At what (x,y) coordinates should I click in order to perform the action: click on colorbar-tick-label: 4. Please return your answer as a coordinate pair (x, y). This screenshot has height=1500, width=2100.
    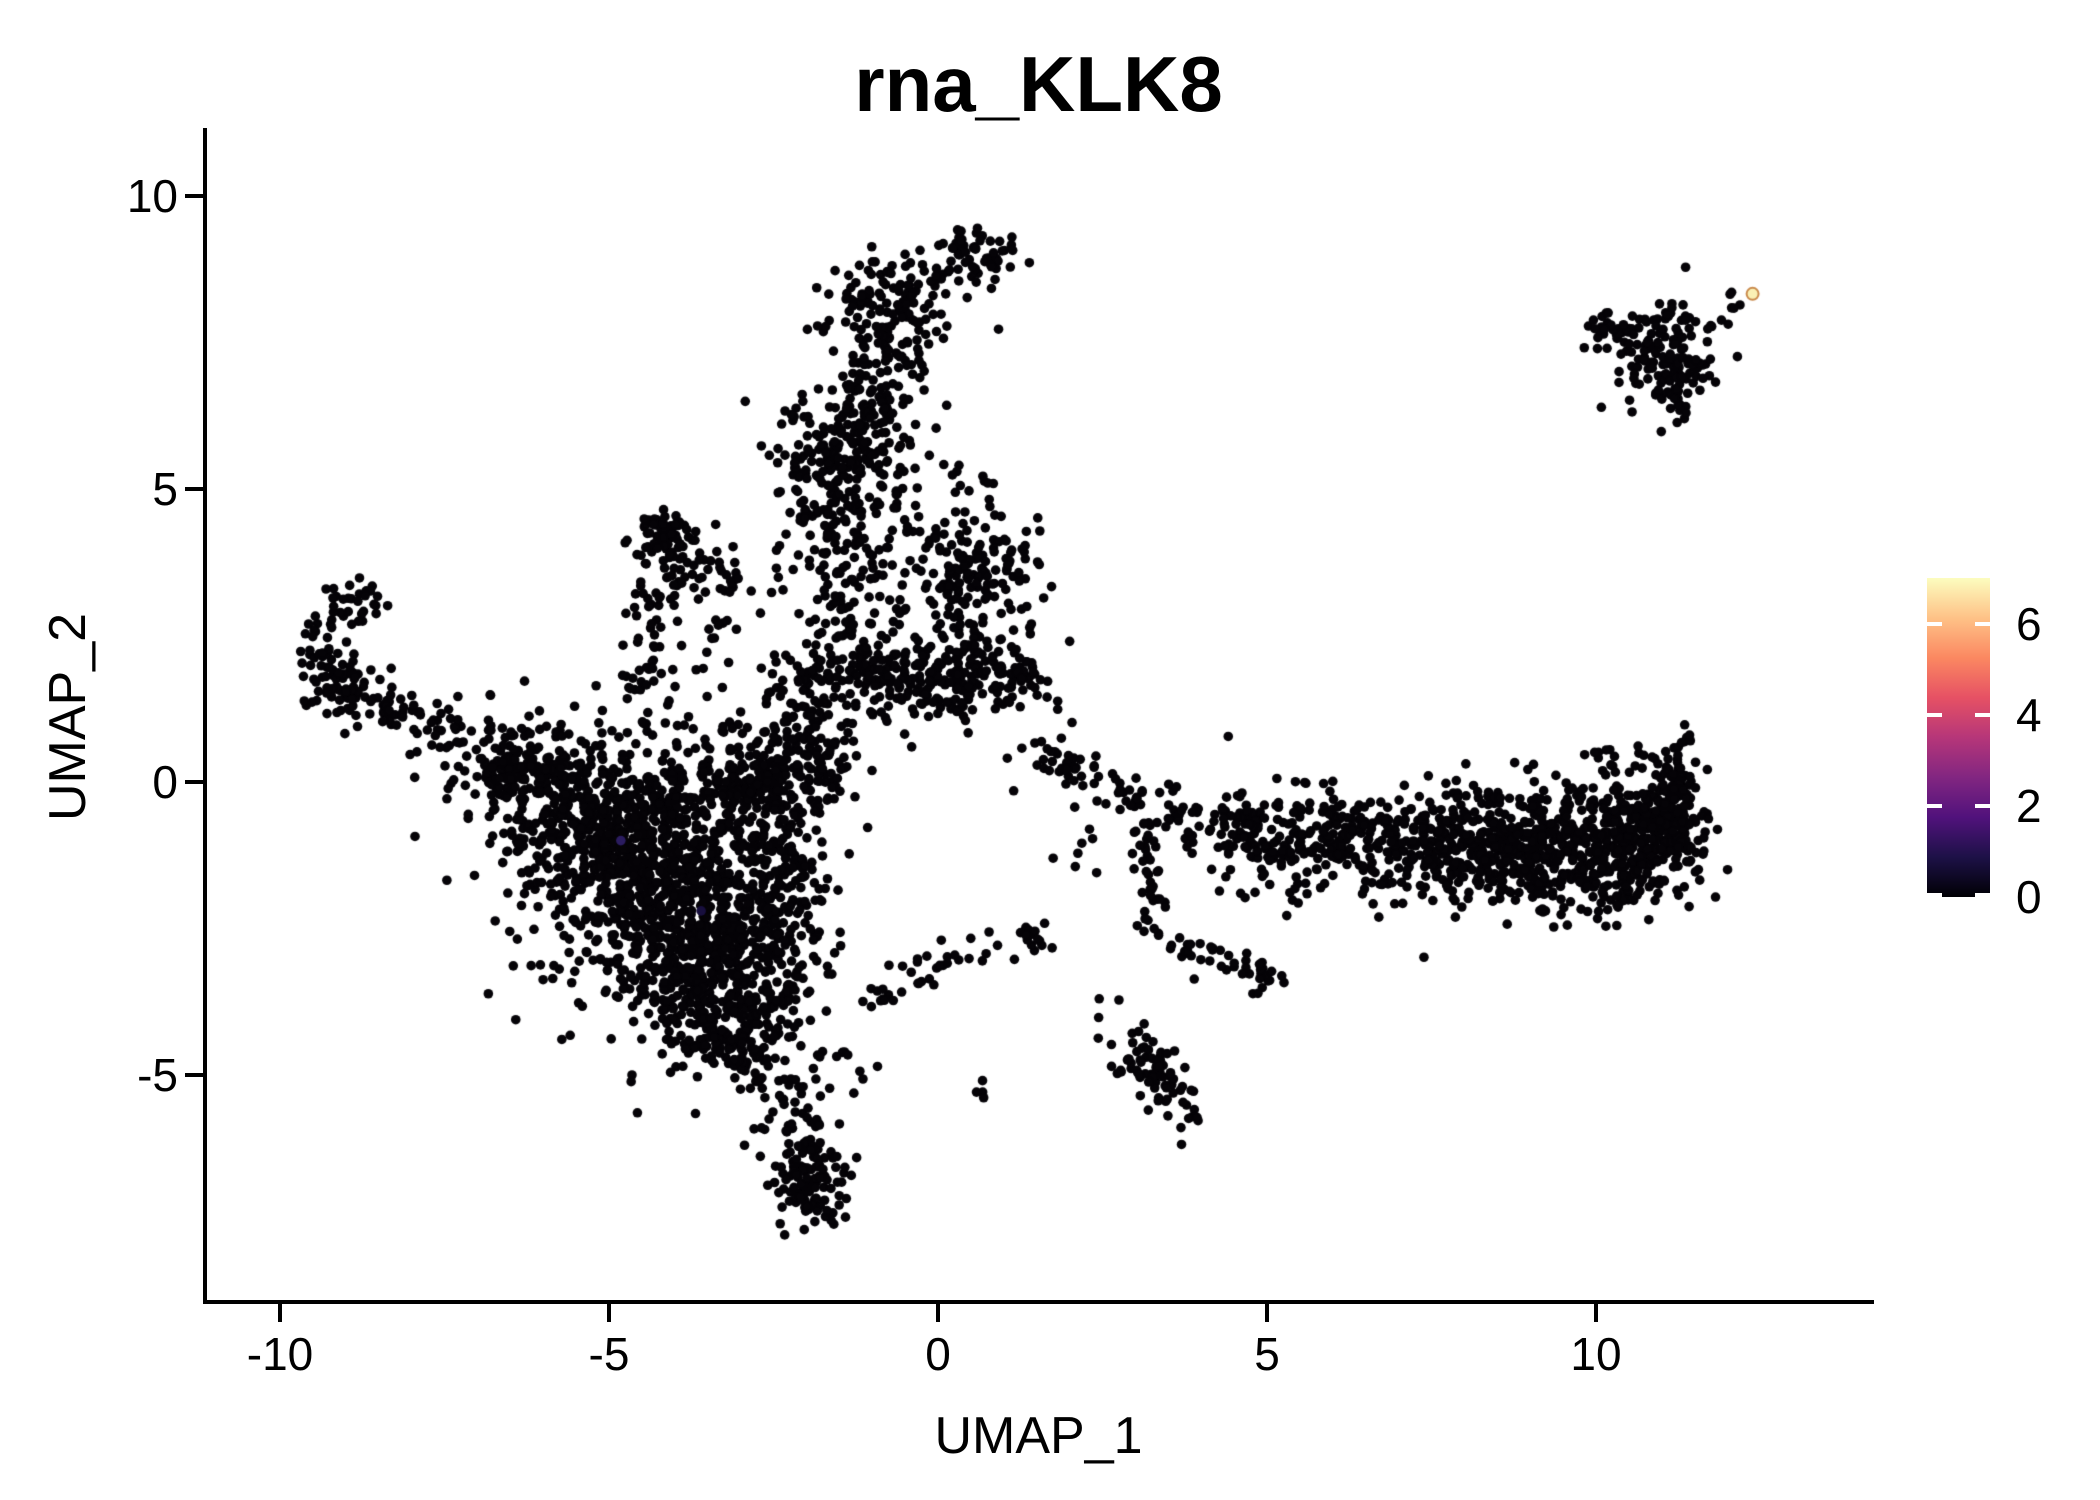
    Looking at the image, I should click on (2029, 714).